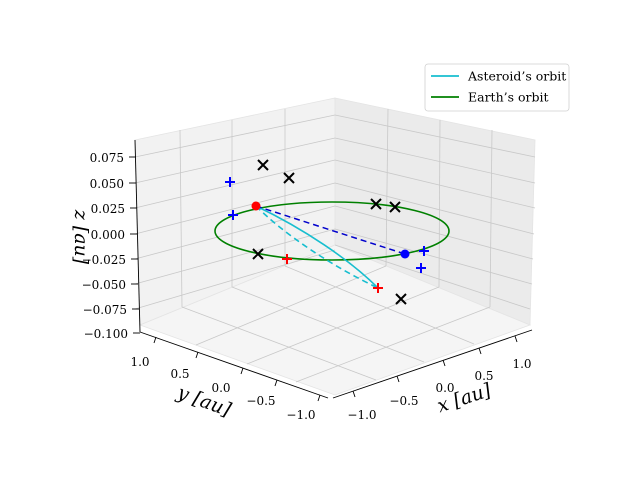 This screenshot has width=640, height=480. Describe the element at coordinates (516, 76) in the screenshot. I see `legend-asteroid-label: Asteroid’s orbit` at that location.